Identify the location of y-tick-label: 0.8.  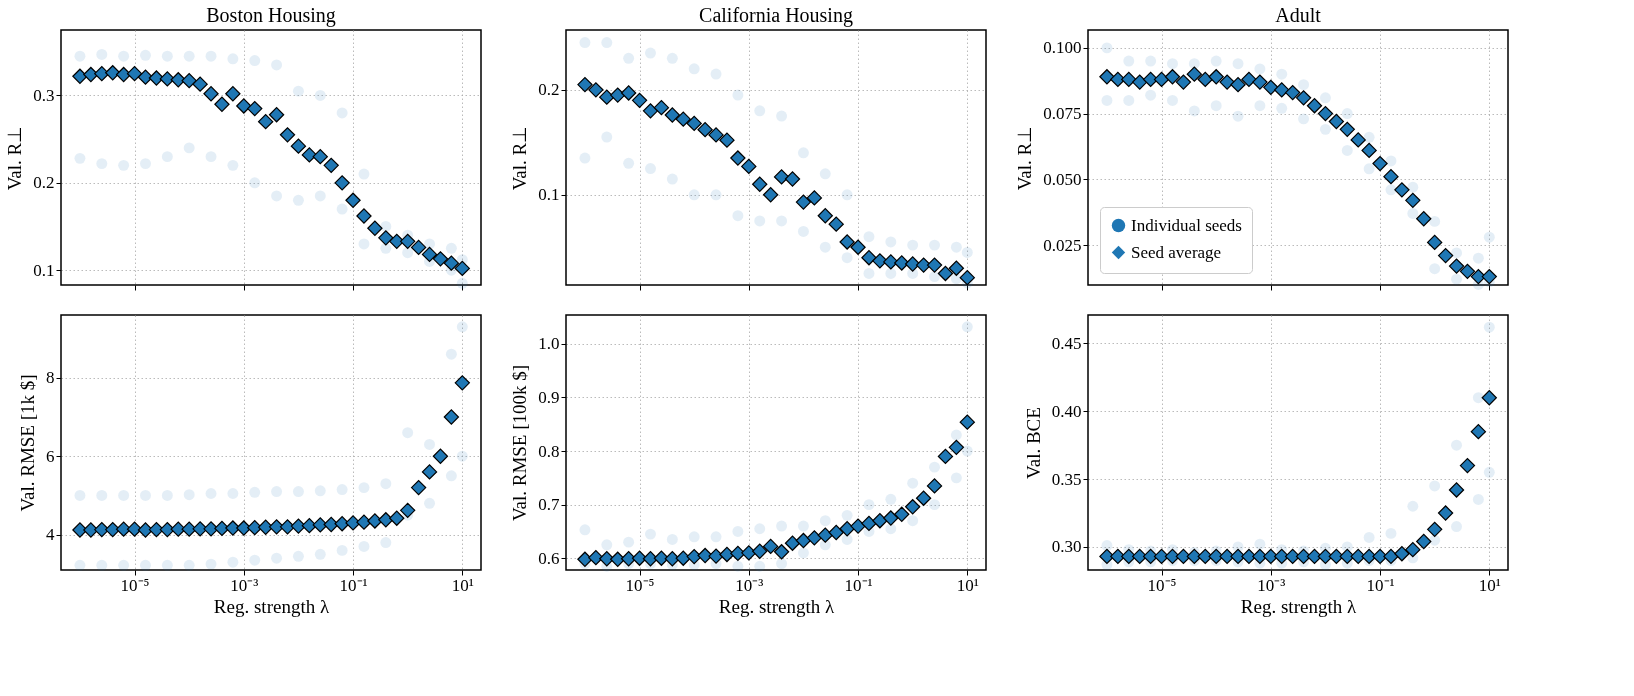
(549, 451).